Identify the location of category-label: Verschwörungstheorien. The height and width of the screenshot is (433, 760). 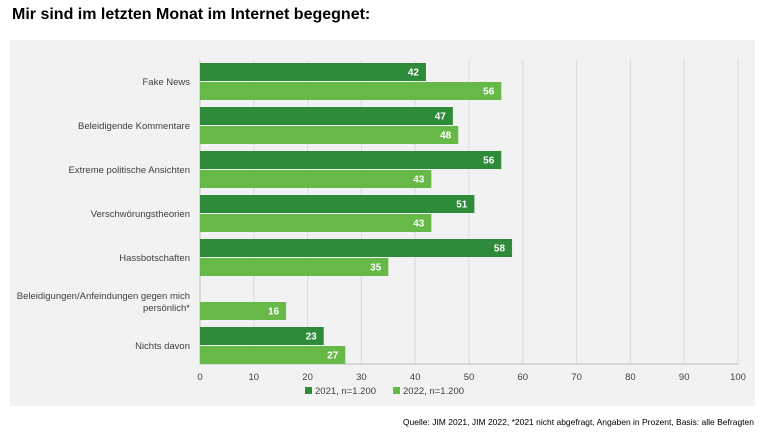
(140, 214).